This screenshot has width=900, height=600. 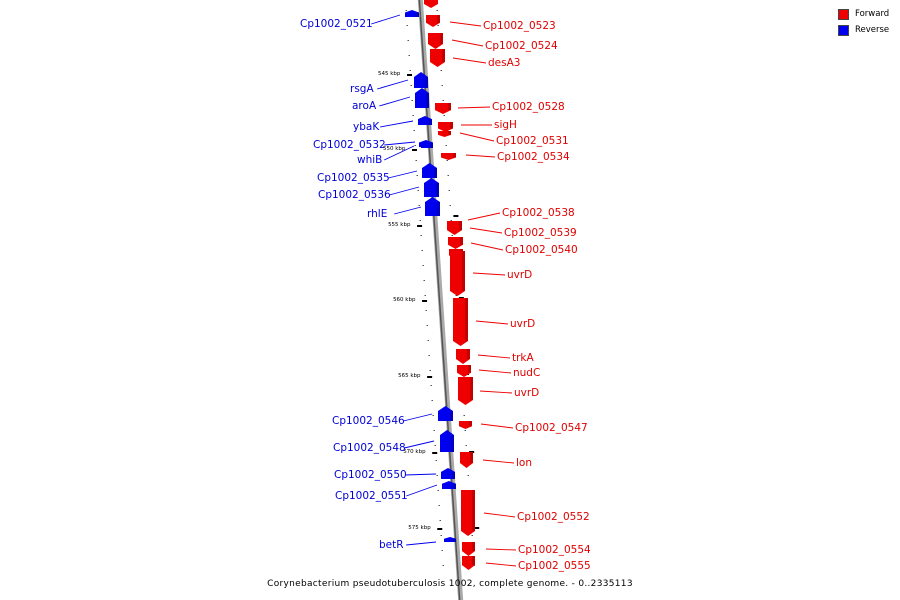 I want to click on reverse-color-swatch, so click(x=843, y=30).